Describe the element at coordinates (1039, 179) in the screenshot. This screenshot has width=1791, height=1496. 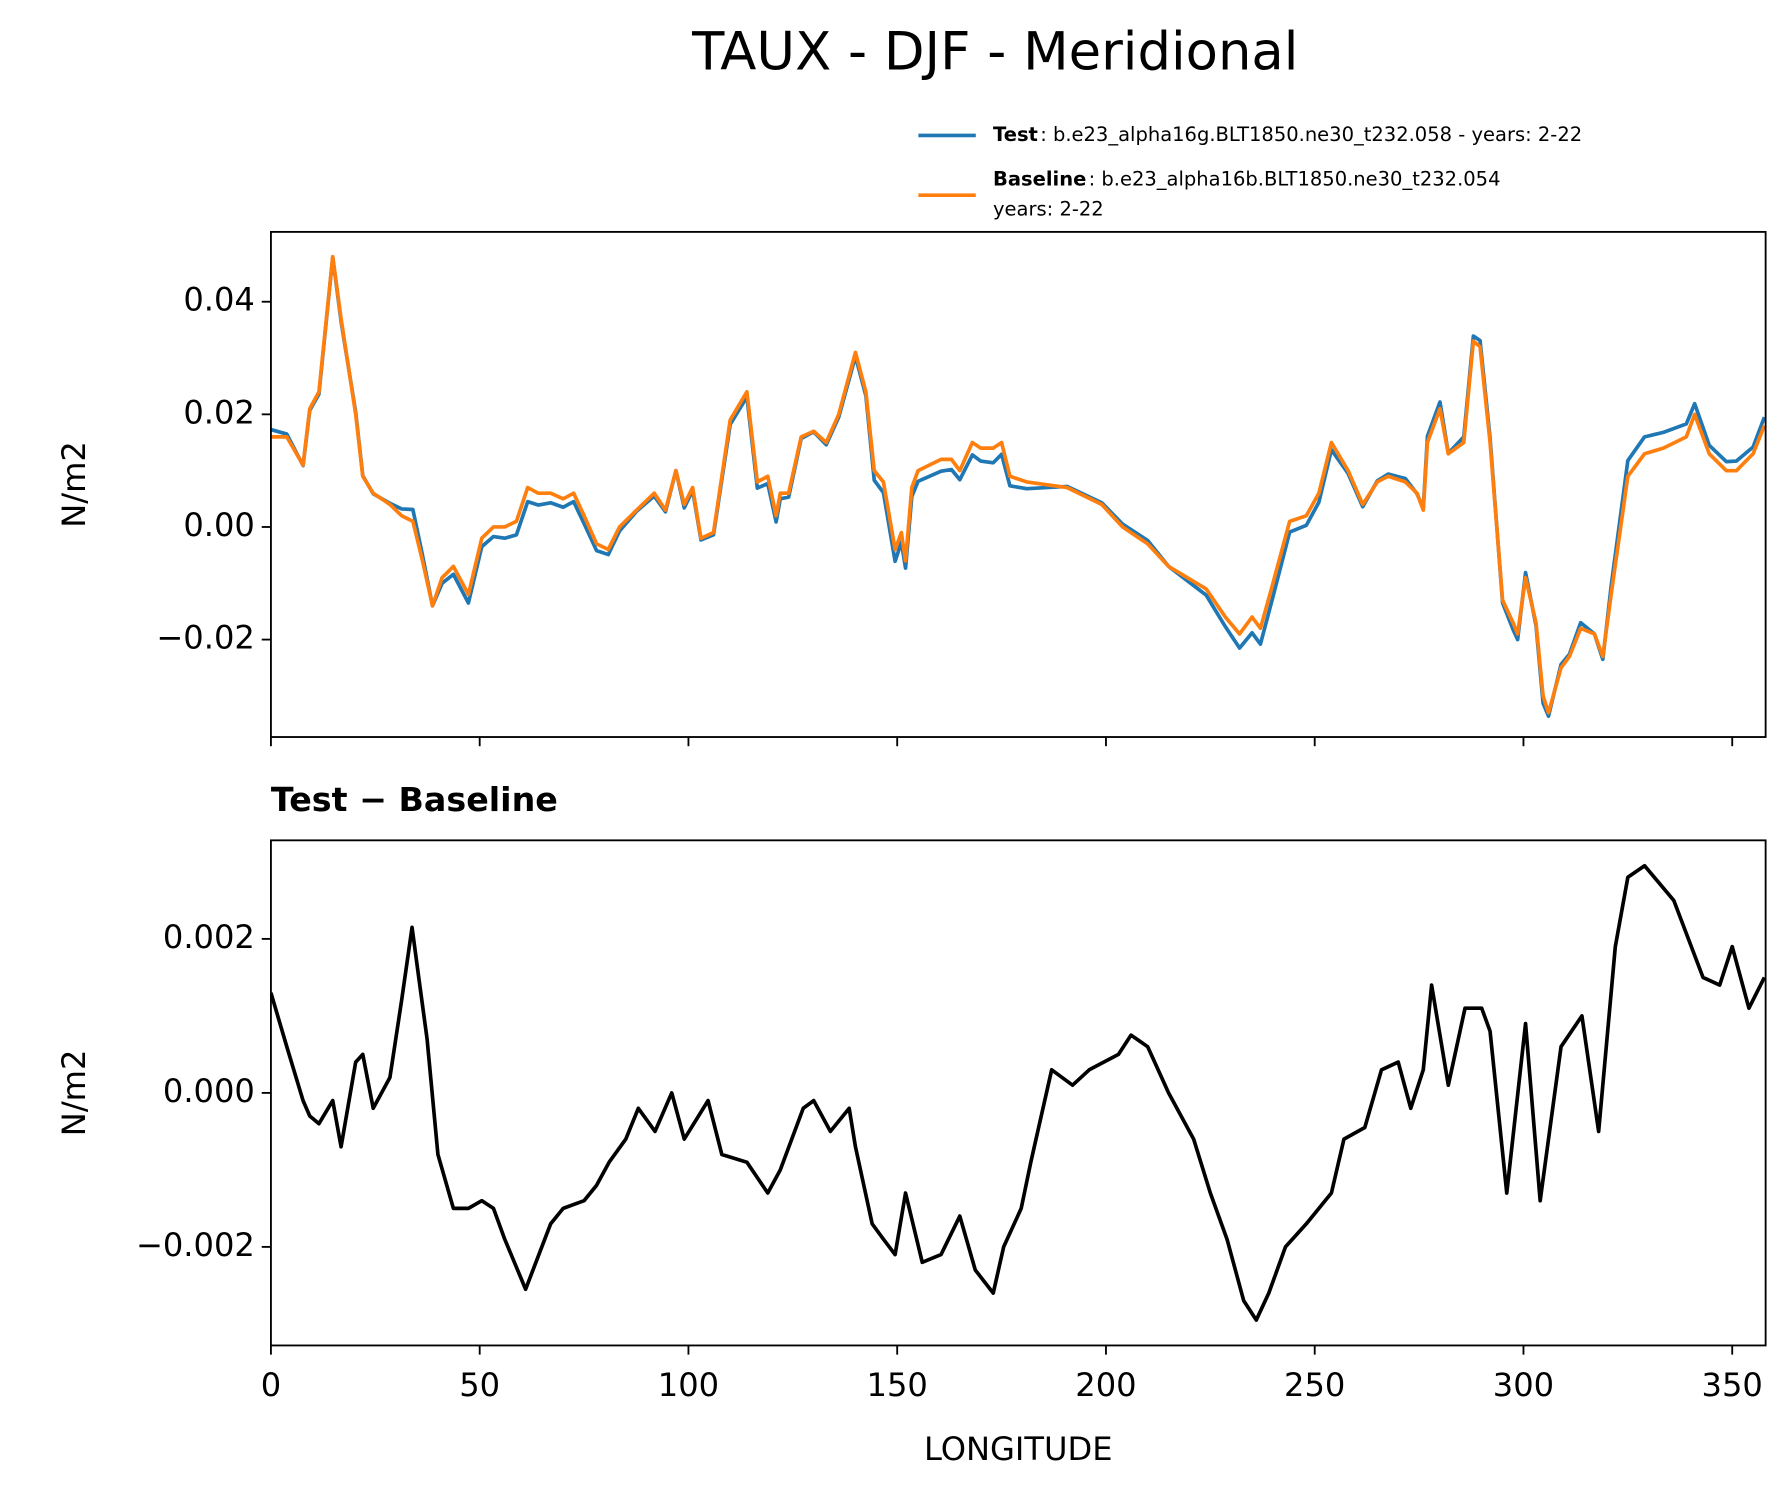
I see `legend-name: Baseline` at that location.